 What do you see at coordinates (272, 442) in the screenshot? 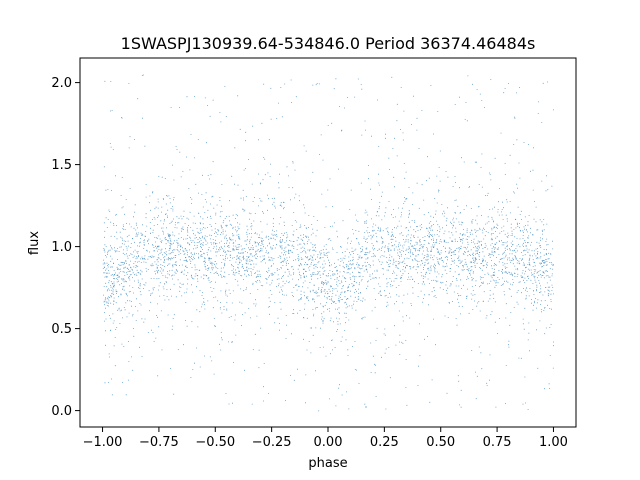
I see `x-tick-label: −0.25` at bounding box center [272, 442].